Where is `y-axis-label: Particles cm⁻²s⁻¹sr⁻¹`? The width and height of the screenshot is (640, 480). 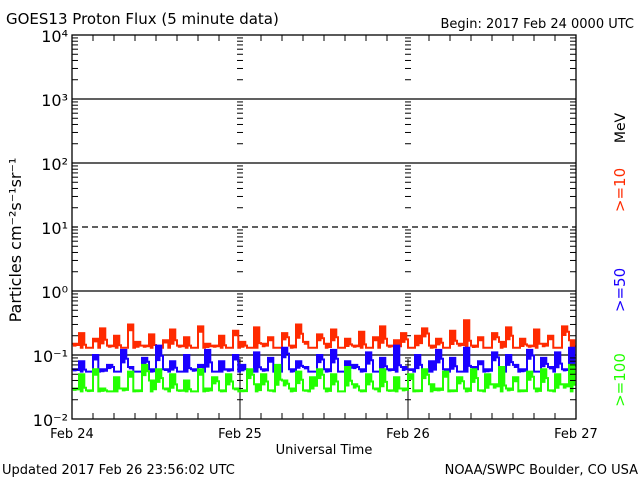
y-axis-label: Particles cm⁻²s⁻¹sr⁻¹ is located at coordinates (15, 240).